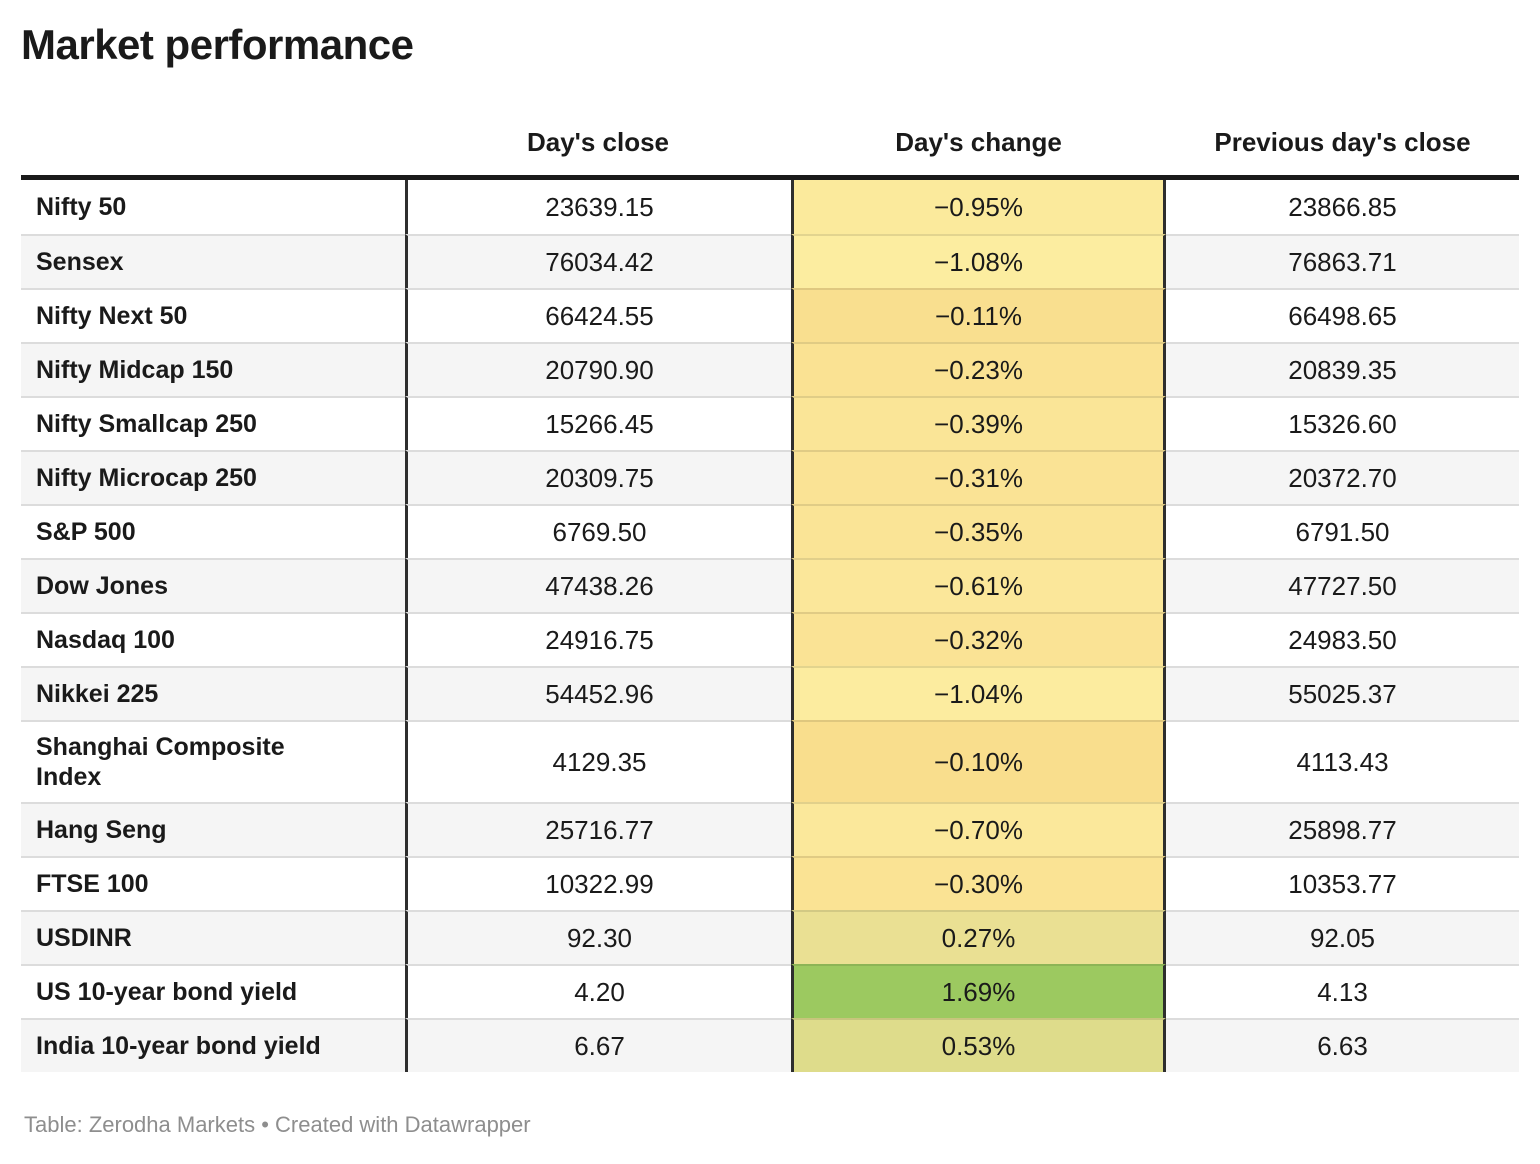 Image resolution: width=1540 pixels, height=1164 pixels. What do you see at coordinates (1342, 207) in the screenshot?
I see `previous-close-value: 23866.85` at bounding box center [1342, 207].